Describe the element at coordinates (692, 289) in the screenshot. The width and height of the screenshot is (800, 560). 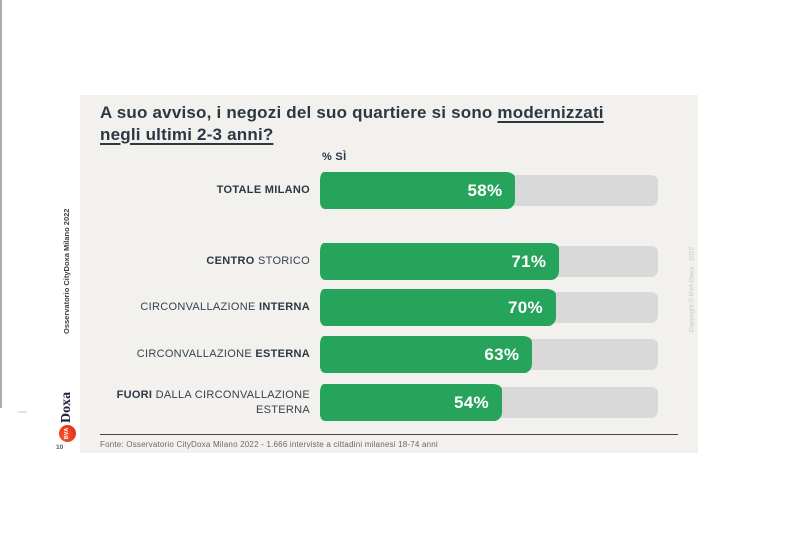
I see `copyright-watermark: Copyright © BVA Doxa - 2022` at that location.